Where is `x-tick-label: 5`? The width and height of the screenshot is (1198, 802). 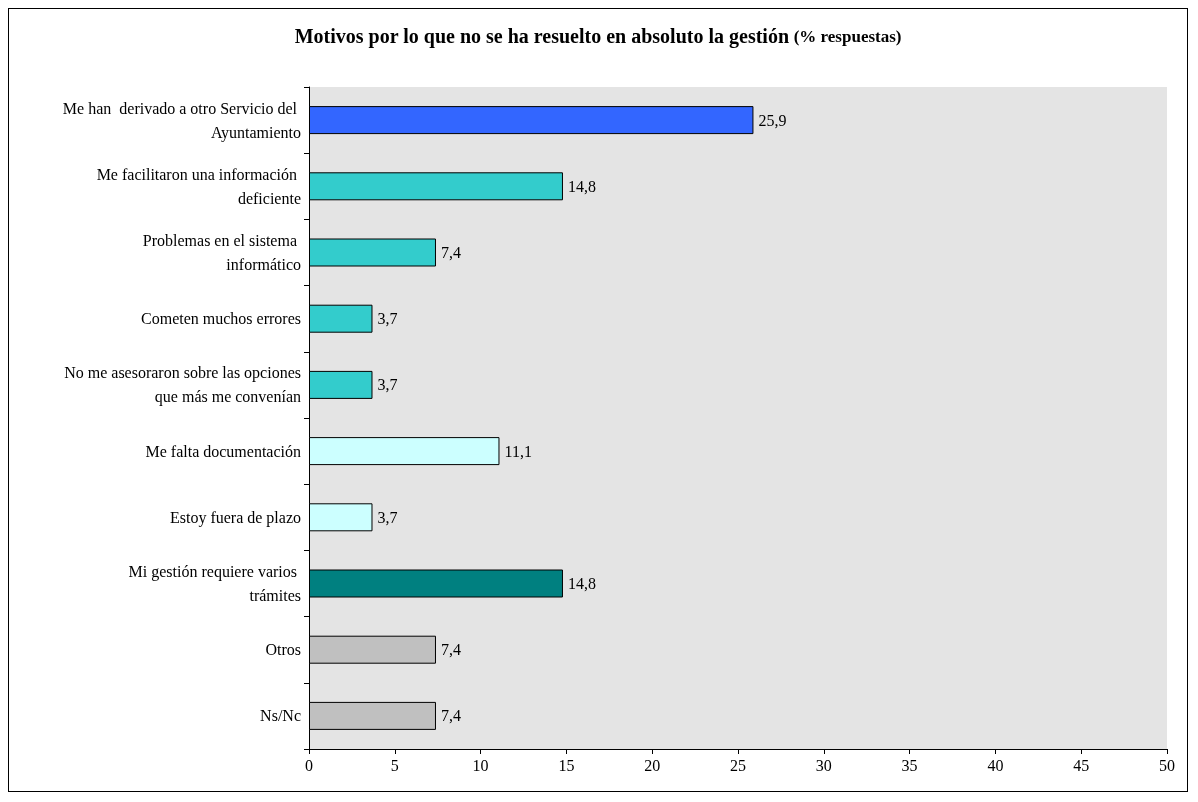 x-tick-label: 5 is located at coordinates (394, 765).